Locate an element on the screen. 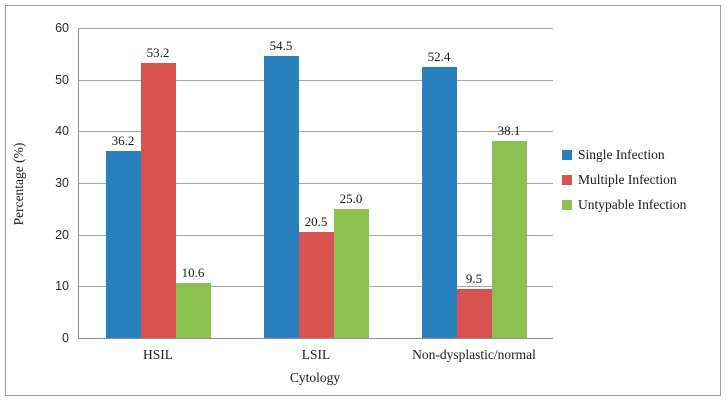 This screenshot has height=406, width=728. legend-item-single-infection: Single Infection is located at coordinates (624, 155).